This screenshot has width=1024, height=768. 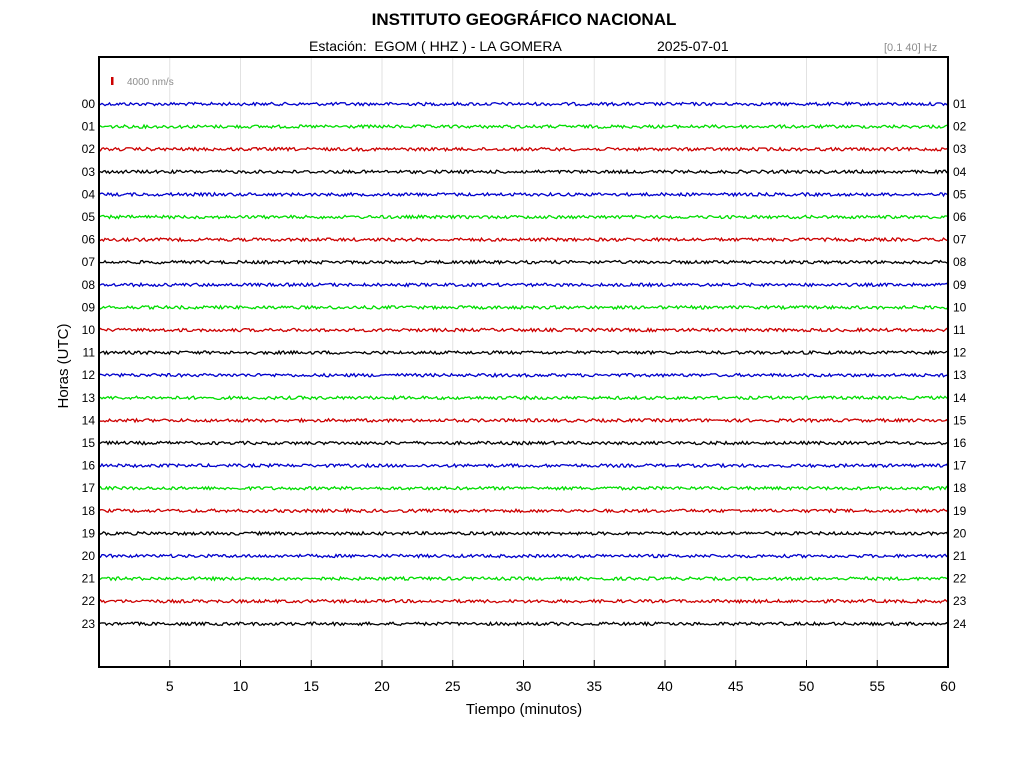 What do you see at coordinates (89, 149) in the screenshot?
I see `hour-label-left-02: 02` at bounding box center [89, 149].